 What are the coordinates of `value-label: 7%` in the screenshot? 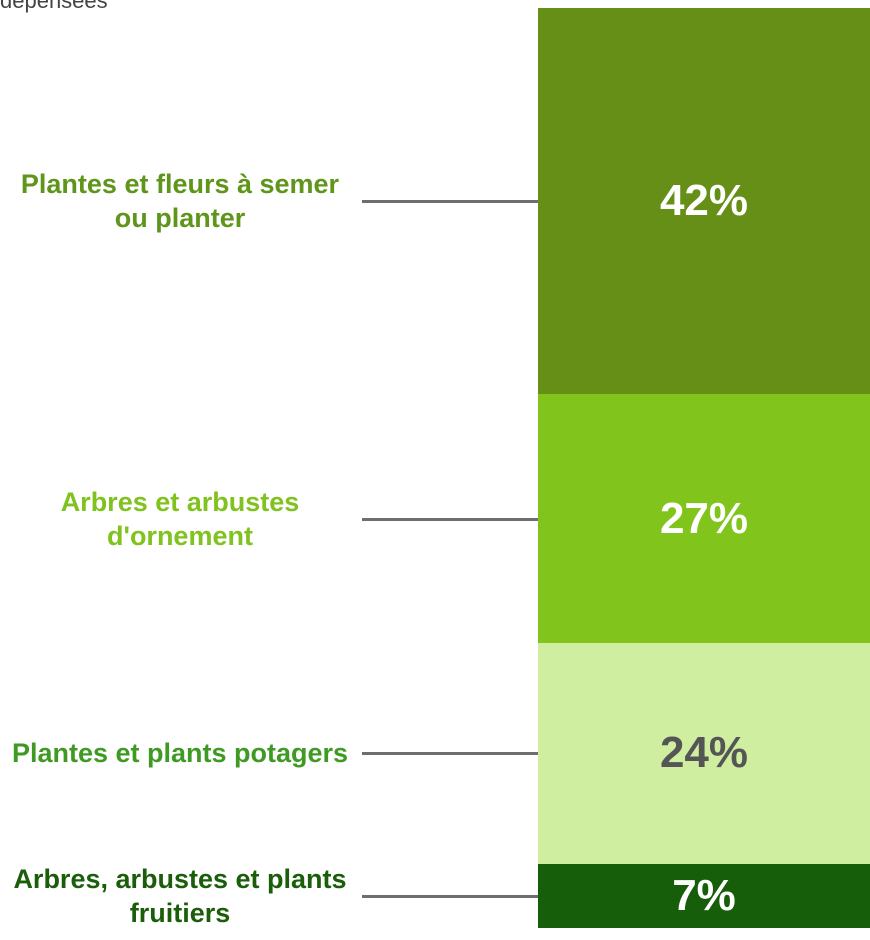 It's located at (704, 895).